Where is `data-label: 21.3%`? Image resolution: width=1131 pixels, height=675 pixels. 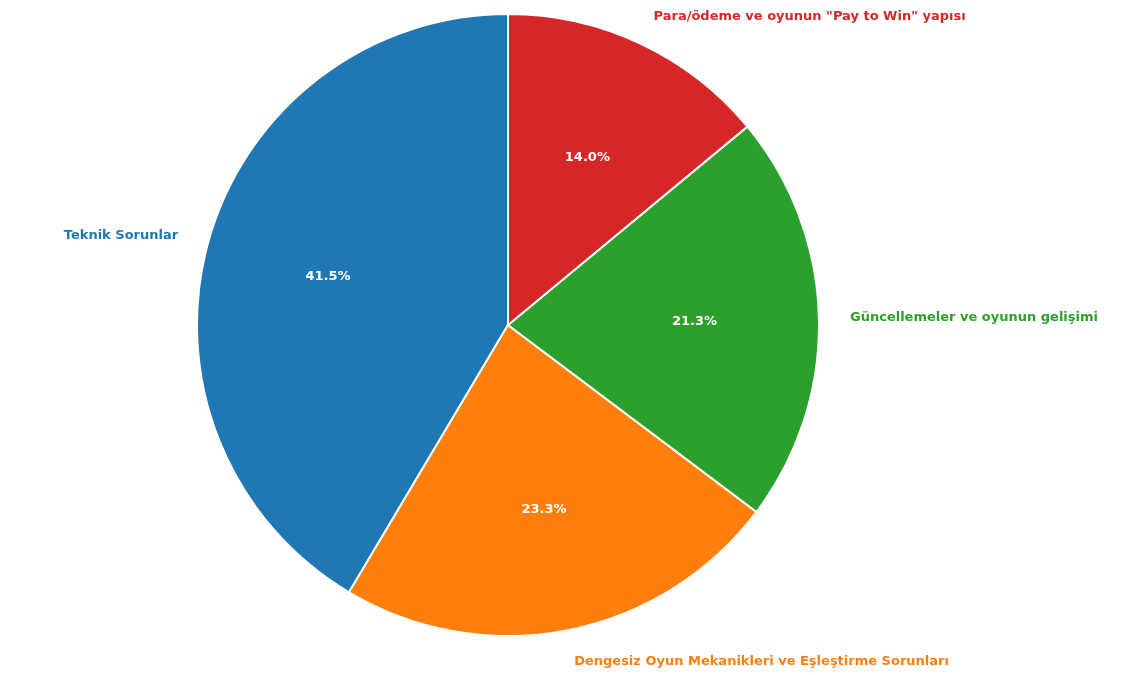
data-label: 21.3% is located at coordinates (694, 321).